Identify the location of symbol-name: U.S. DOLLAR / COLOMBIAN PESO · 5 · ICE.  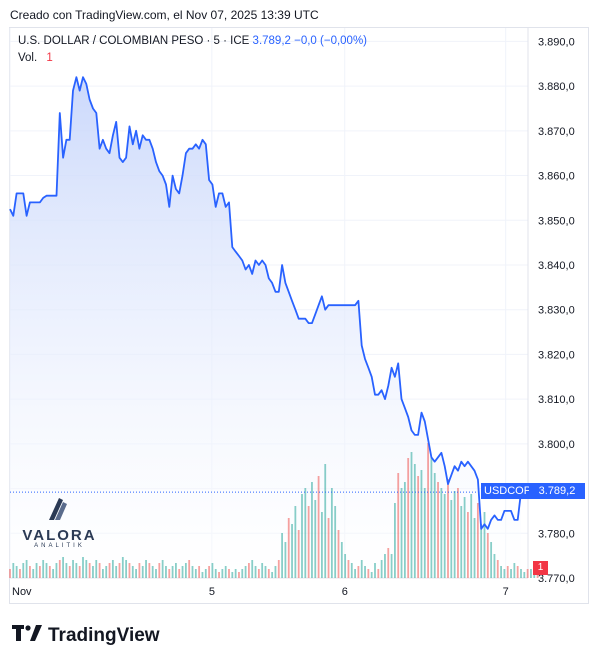
(134, 41).